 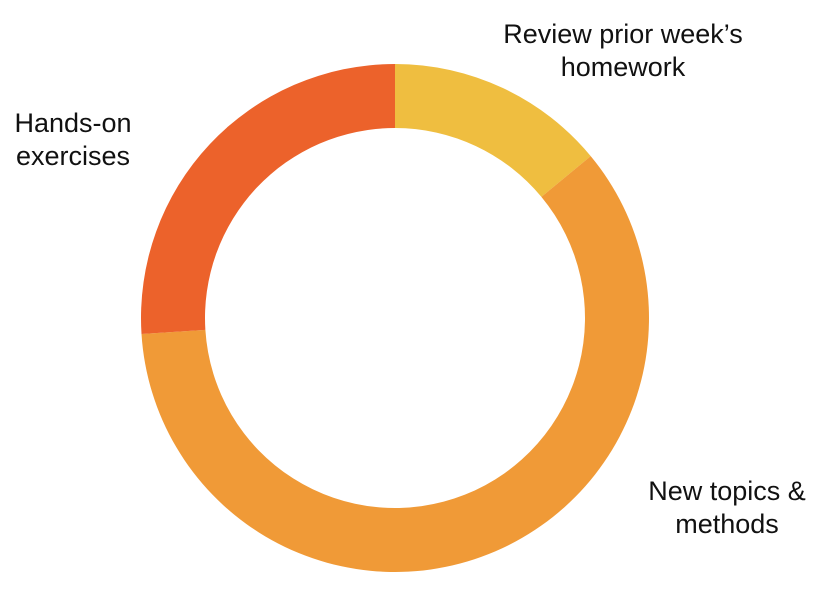 I want to click on slice-label-3: Hands-on exercises, so click(x=72, y=139).